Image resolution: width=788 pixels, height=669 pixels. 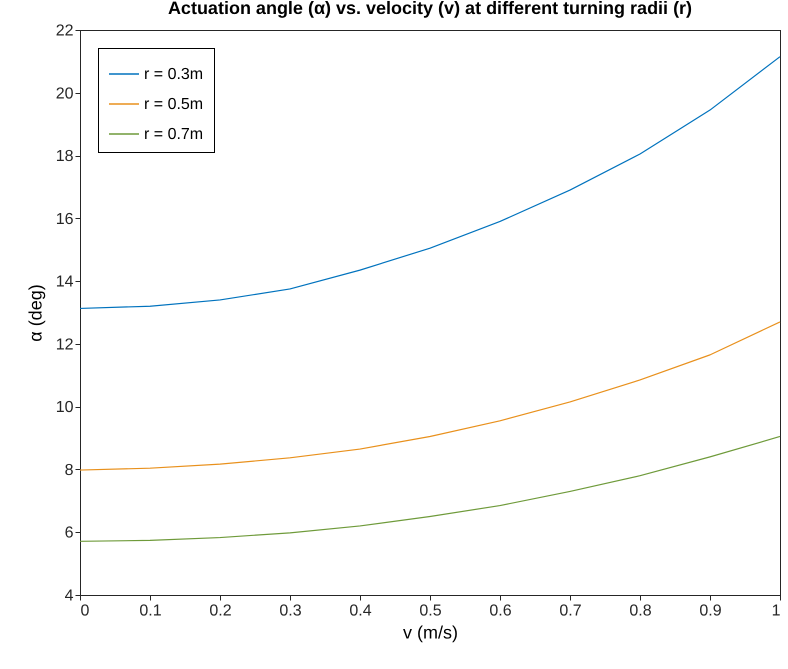 I want to click on legend-label: r = 0.5m, so click(x=174, y=104).